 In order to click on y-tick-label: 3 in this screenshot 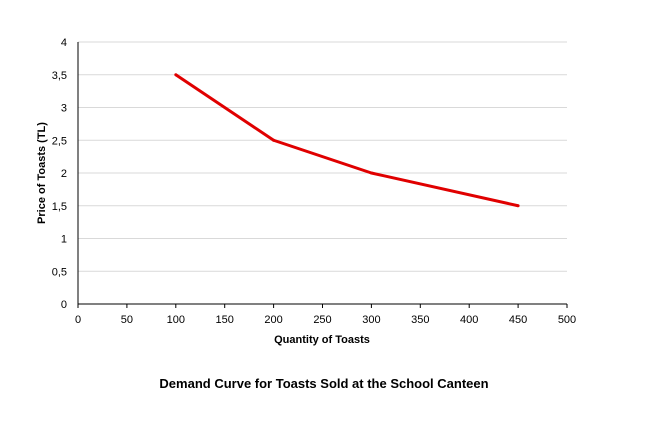, I will do `click(64, 109)`.